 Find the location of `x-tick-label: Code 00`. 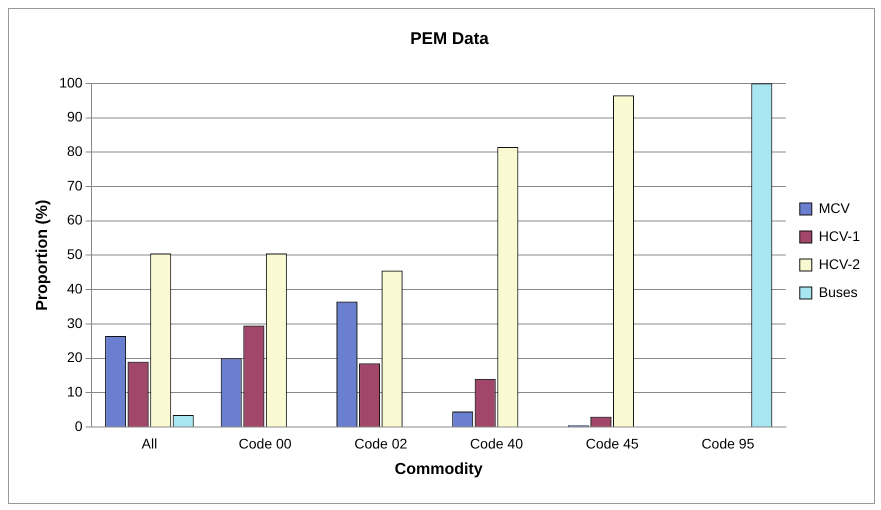

x-tick-label: Code 00 is located at coordinates (265, 443).